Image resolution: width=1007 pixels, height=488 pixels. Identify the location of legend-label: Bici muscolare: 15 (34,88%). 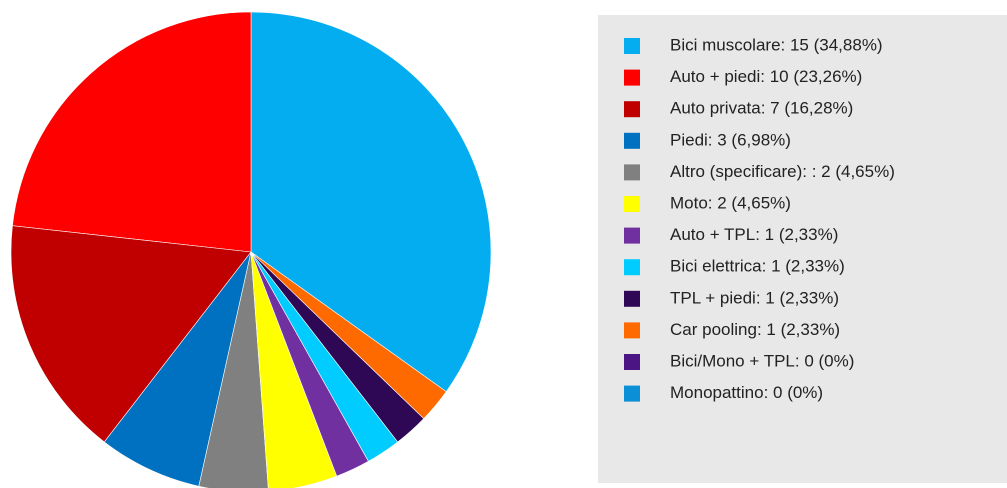
(776, 44).